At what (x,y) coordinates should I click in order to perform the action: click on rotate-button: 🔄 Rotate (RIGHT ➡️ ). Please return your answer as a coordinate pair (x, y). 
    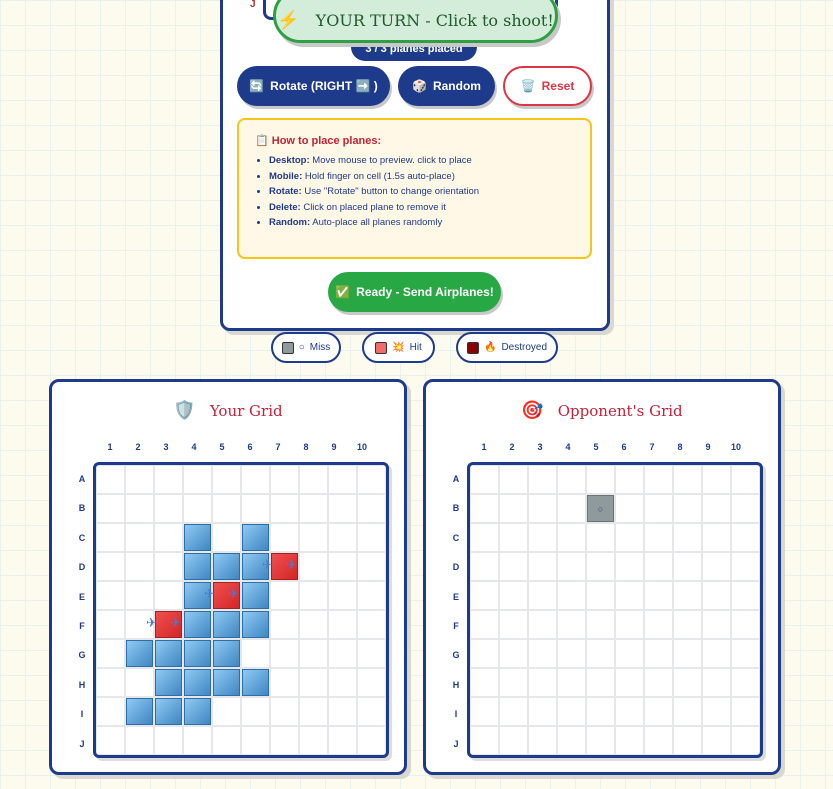
    Looking at the image, I should click on (313, 86).